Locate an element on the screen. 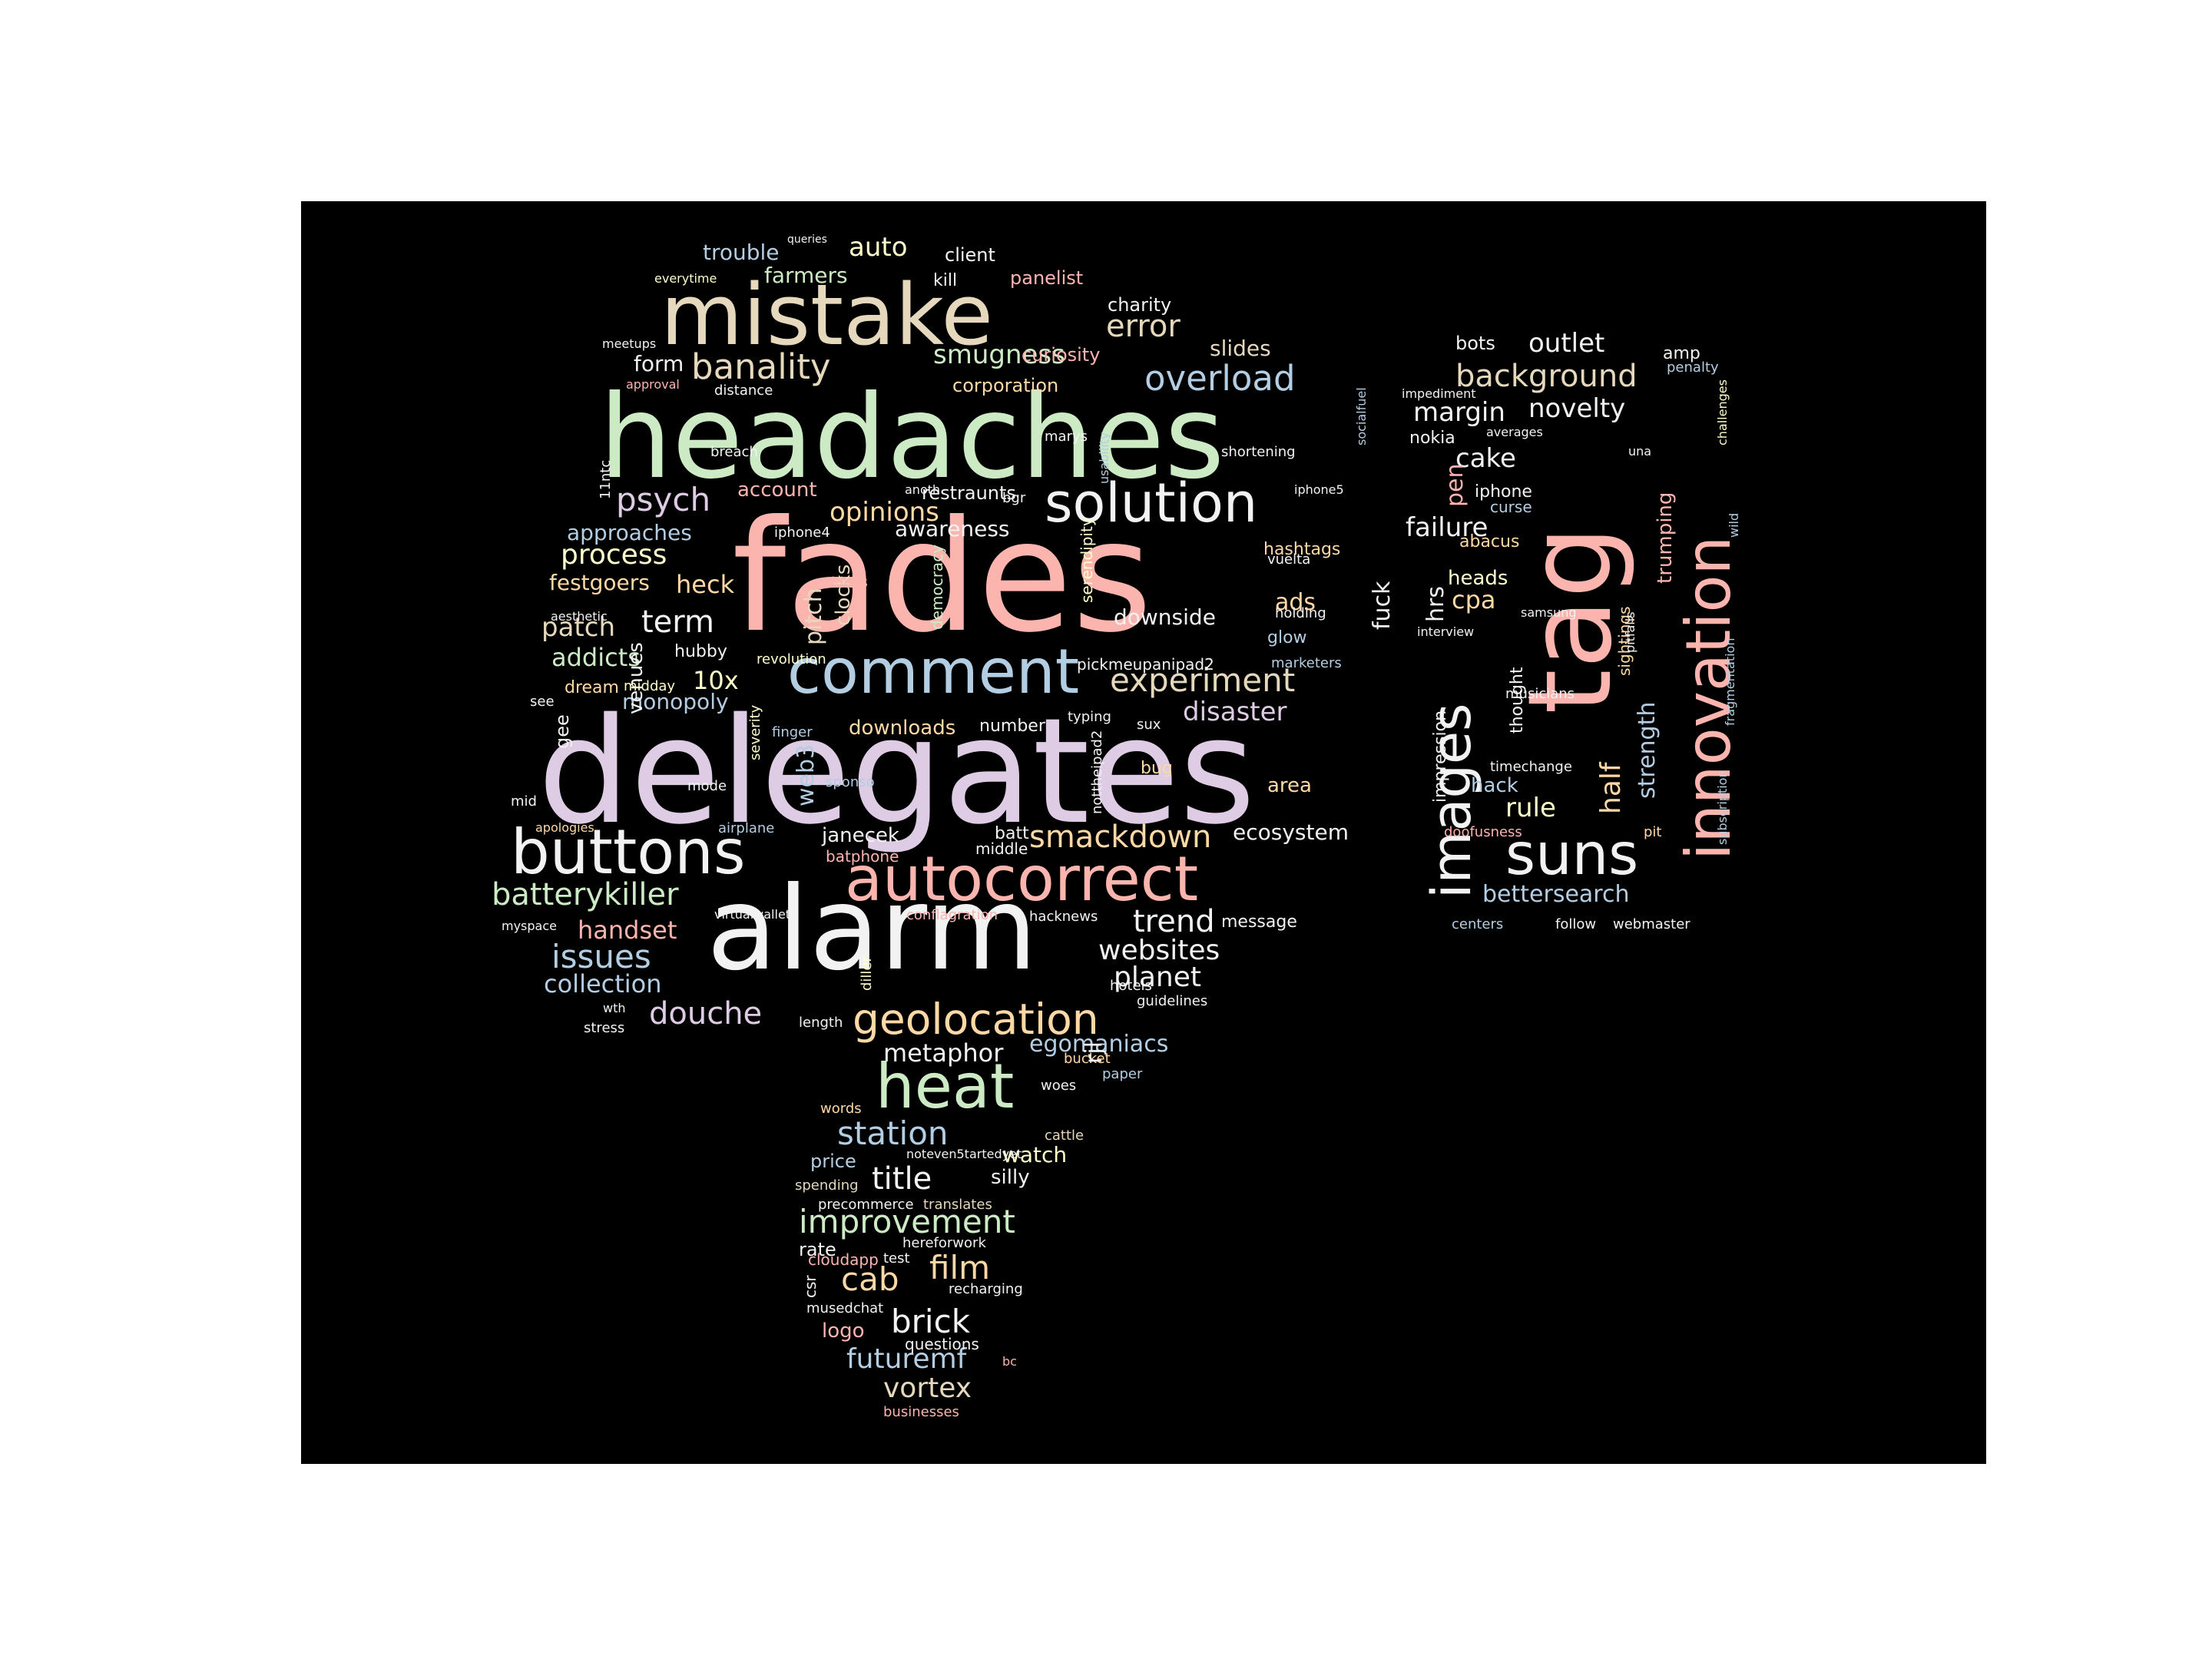  word-172: socialfuel is located at coordinates (1361, 416).